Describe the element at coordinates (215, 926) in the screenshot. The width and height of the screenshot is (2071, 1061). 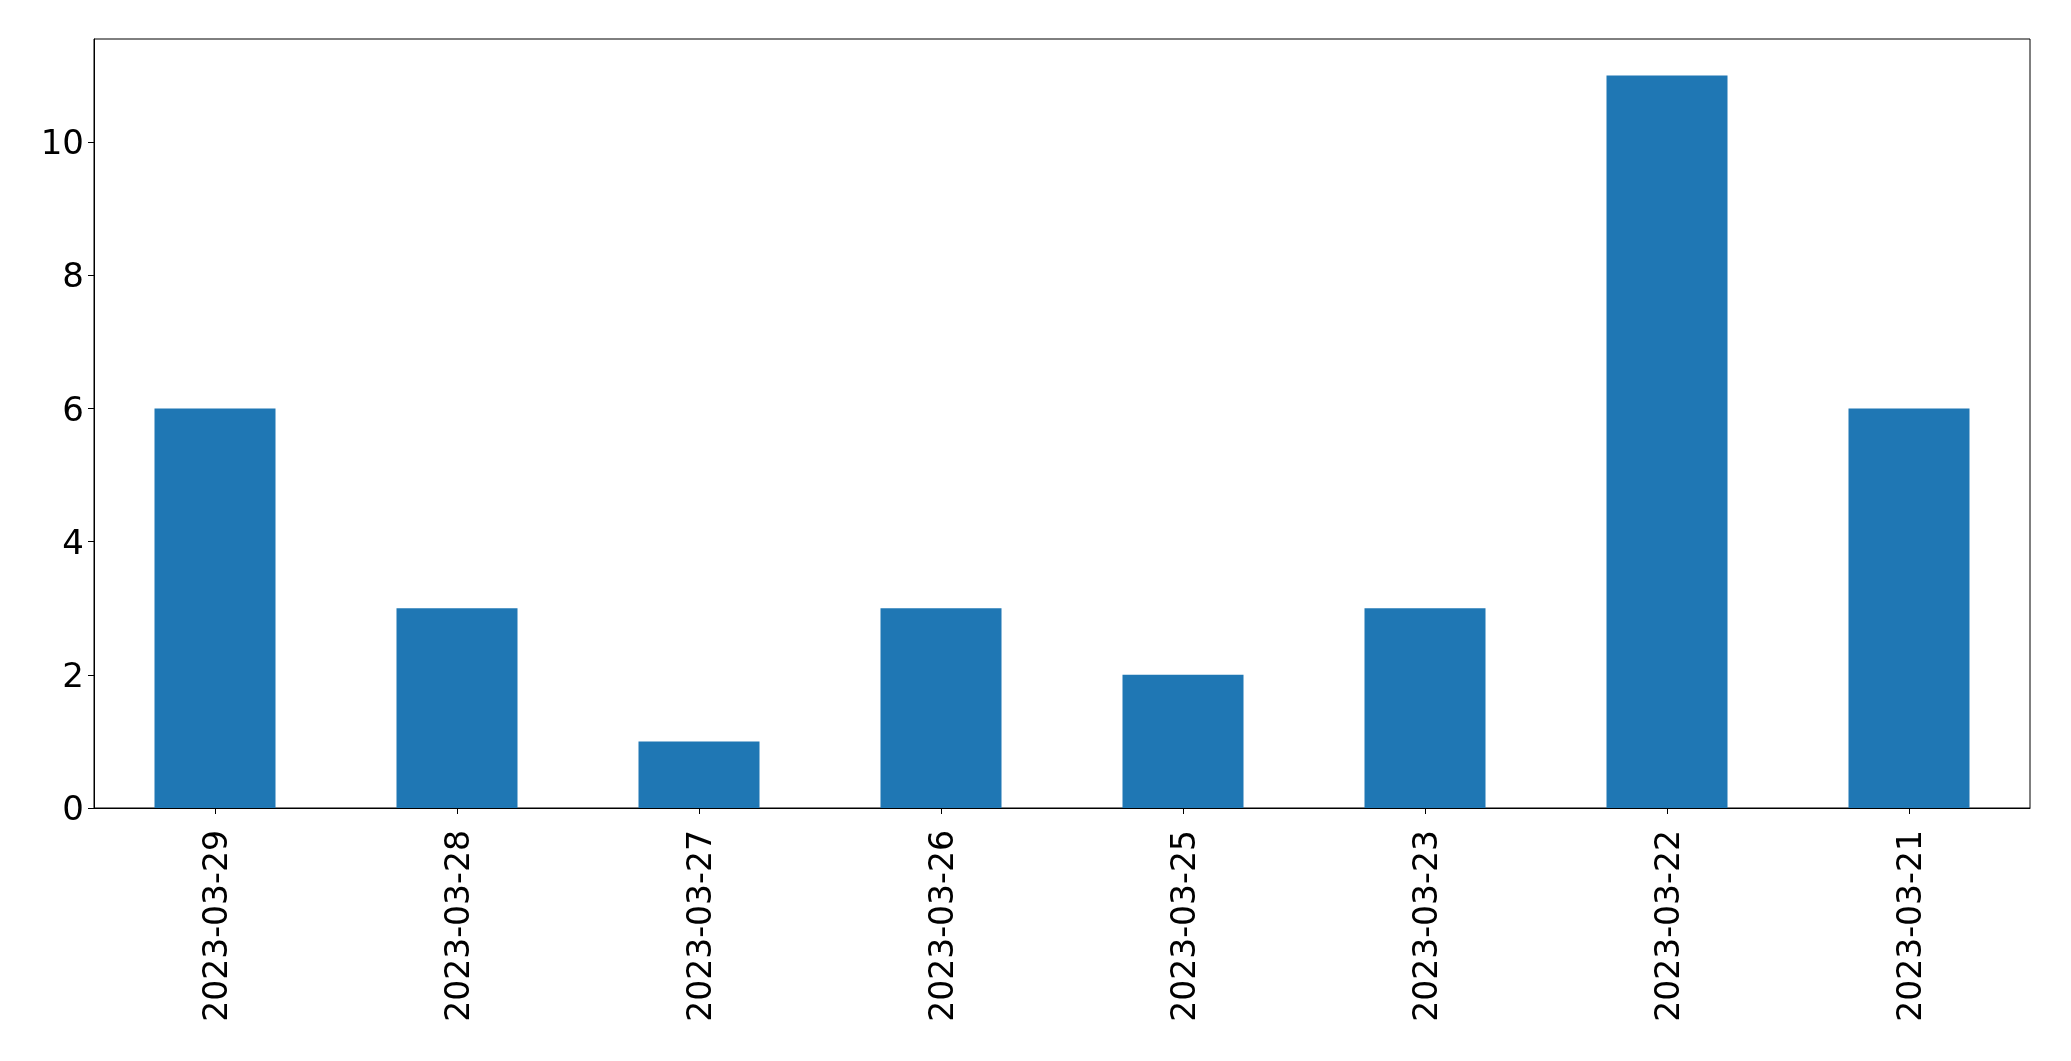
I see `x-tick-label: 2023-03-29` at that location.